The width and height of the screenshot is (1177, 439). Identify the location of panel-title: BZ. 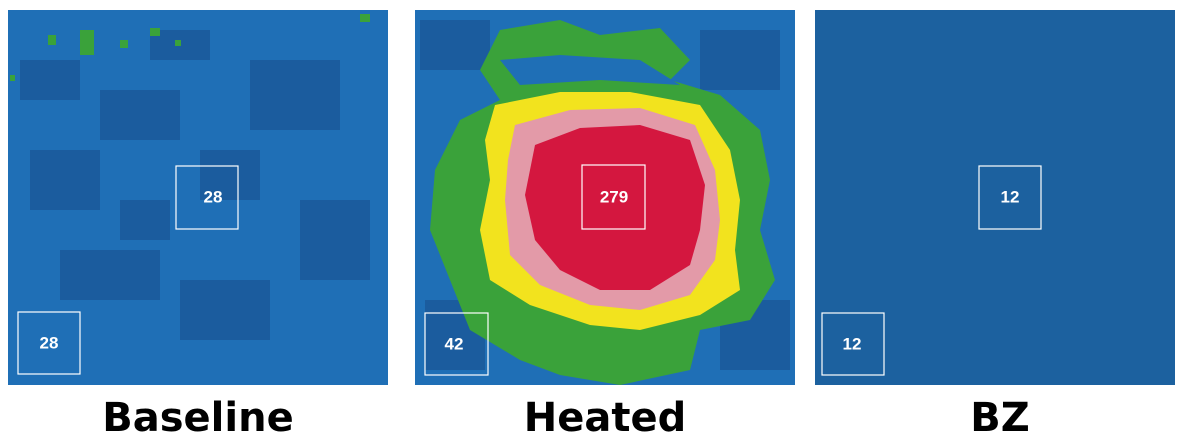
(1000, 417).